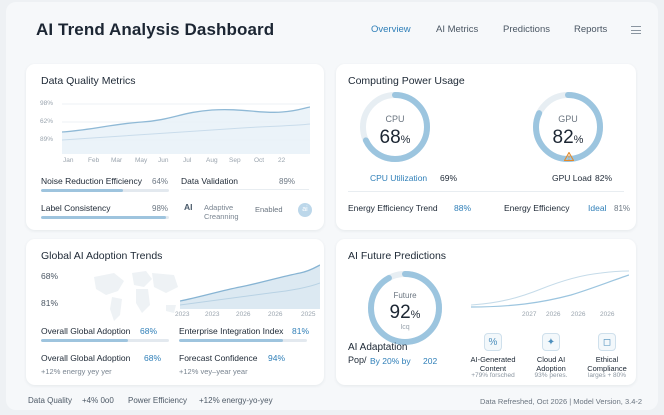 This screenshot has width=664, height=415. What do you see at coordinates (287, 181) in the screenshot?
I see `data-validation-value: 89%` at bounding box center [287, 181].